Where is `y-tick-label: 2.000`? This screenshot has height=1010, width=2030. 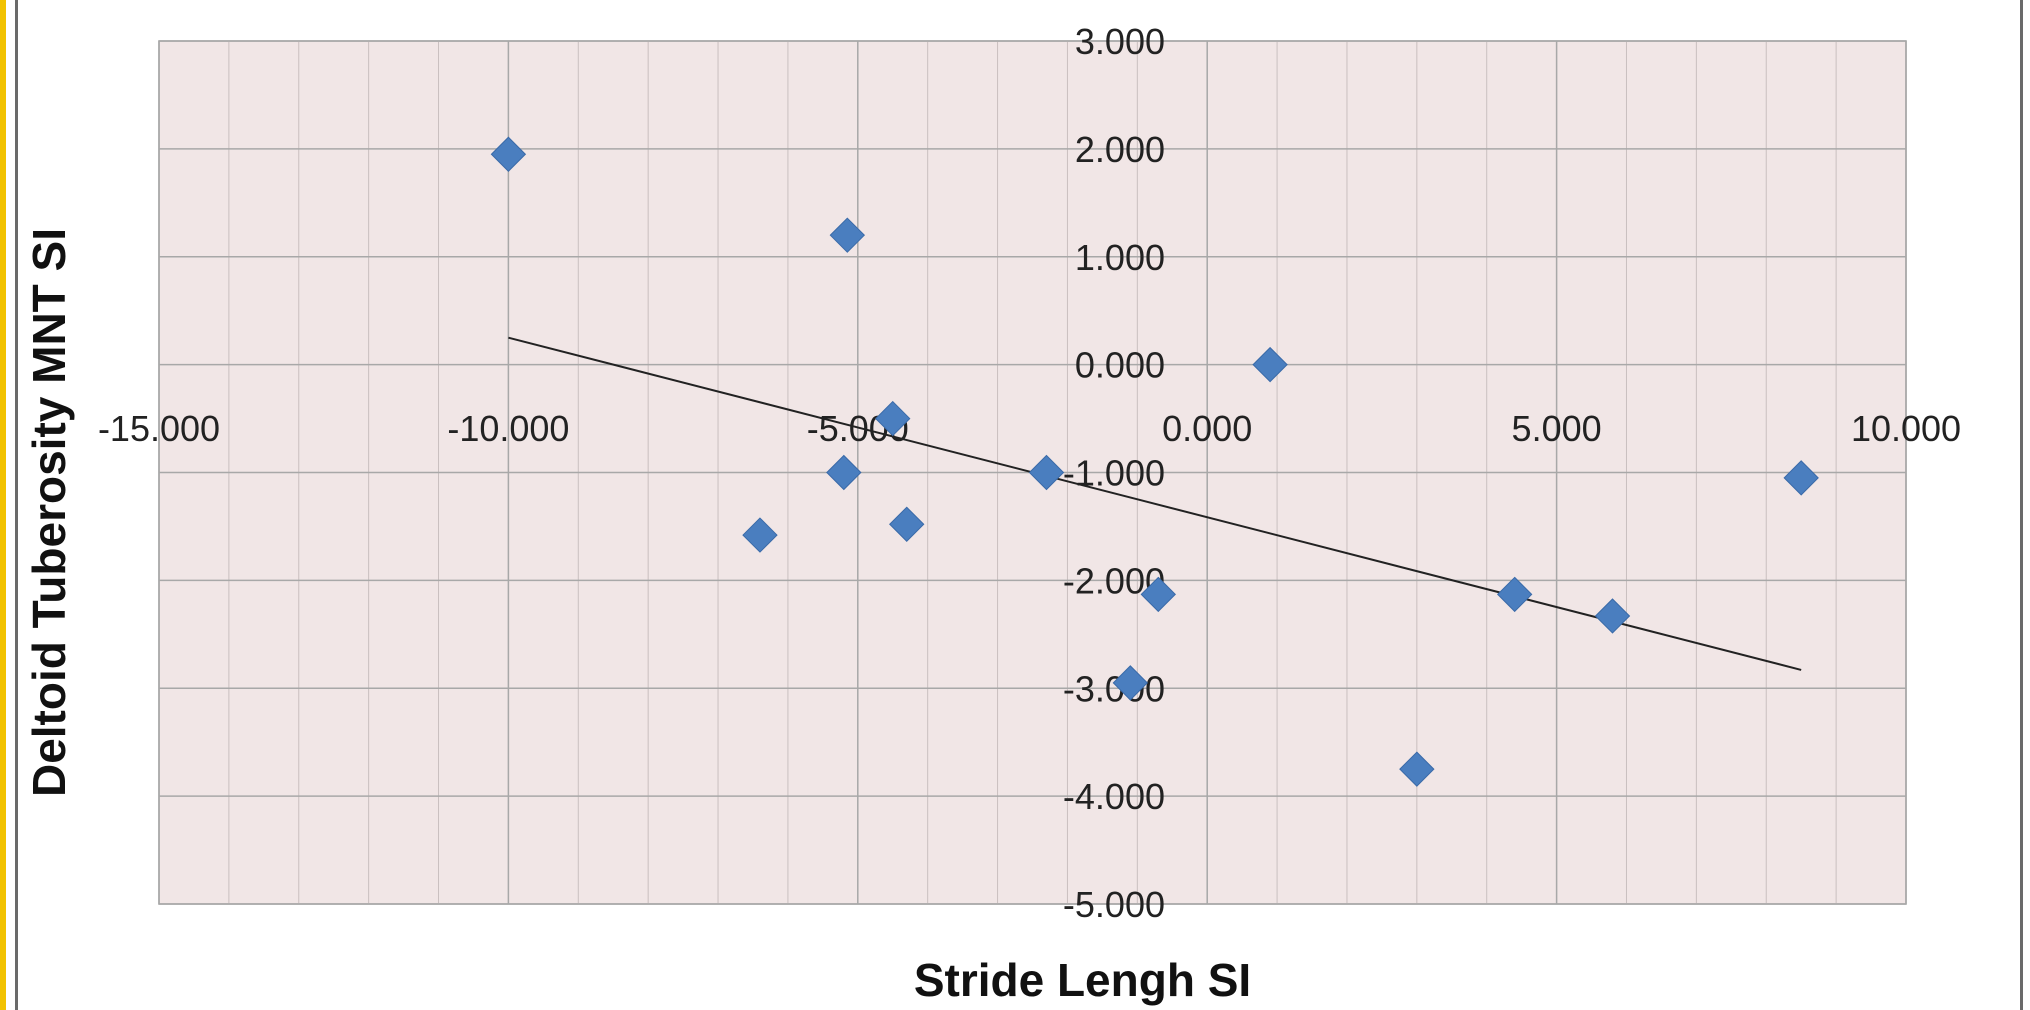 y-tick-label: 2.000 is located at coordinates (1120, 149).